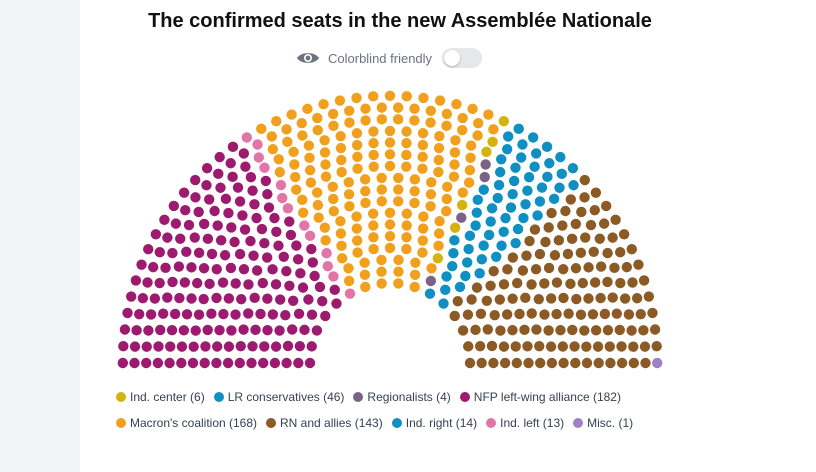 The width and height of the screenshot is (816, 472). What do you see at coordinates (452, 58) in the screenshot?
I see `toggle-knob` at bounding box center [452, 58].